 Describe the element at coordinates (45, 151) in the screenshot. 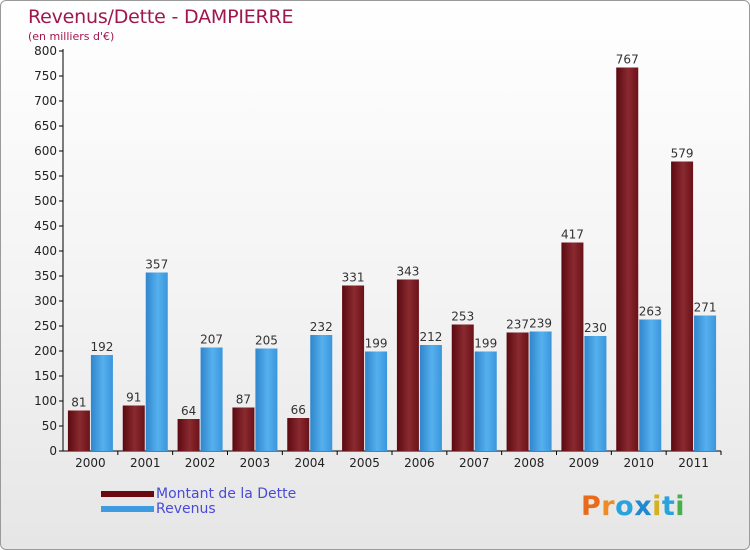

I see `y-tick-label: 600` at that location.